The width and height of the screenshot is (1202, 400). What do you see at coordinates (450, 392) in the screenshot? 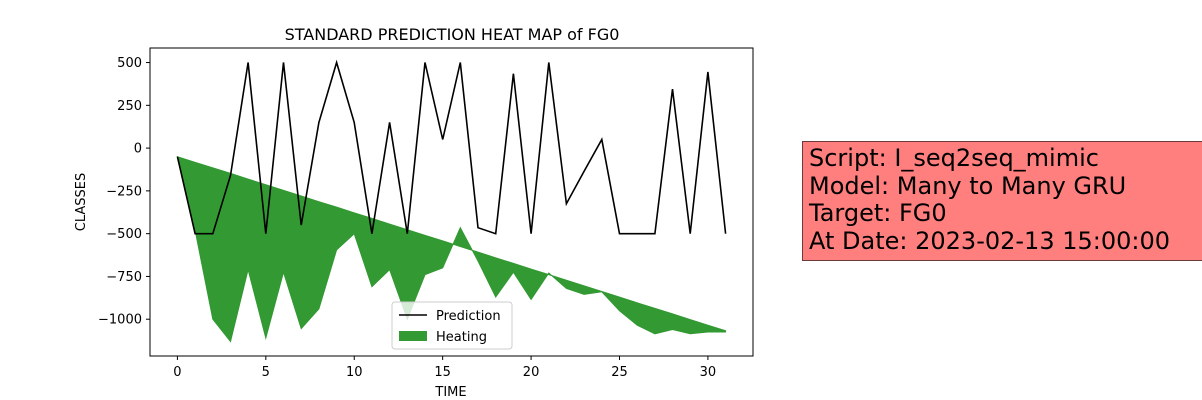
I see `x-axis-label: TIME` at bounding box center [450, 392].